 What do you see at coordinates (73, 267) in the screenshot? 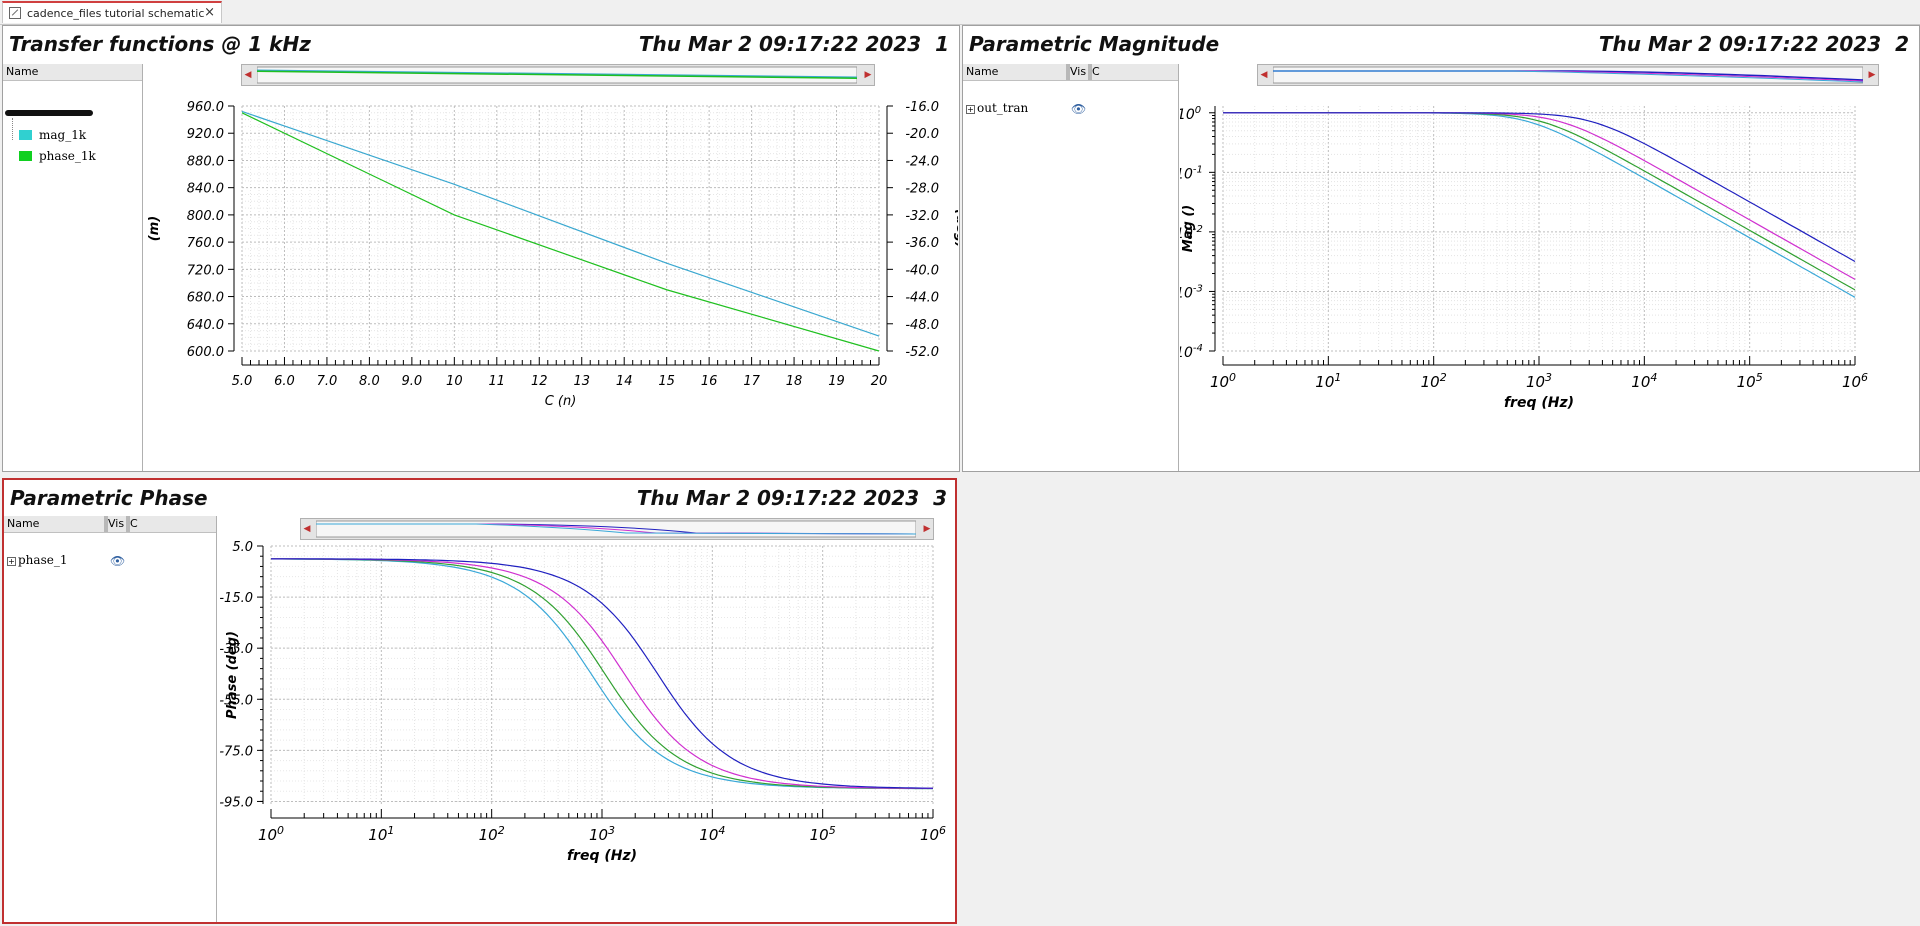
I see `legend: Name mag_1k phase_1k` at bounding box center [73, 267].